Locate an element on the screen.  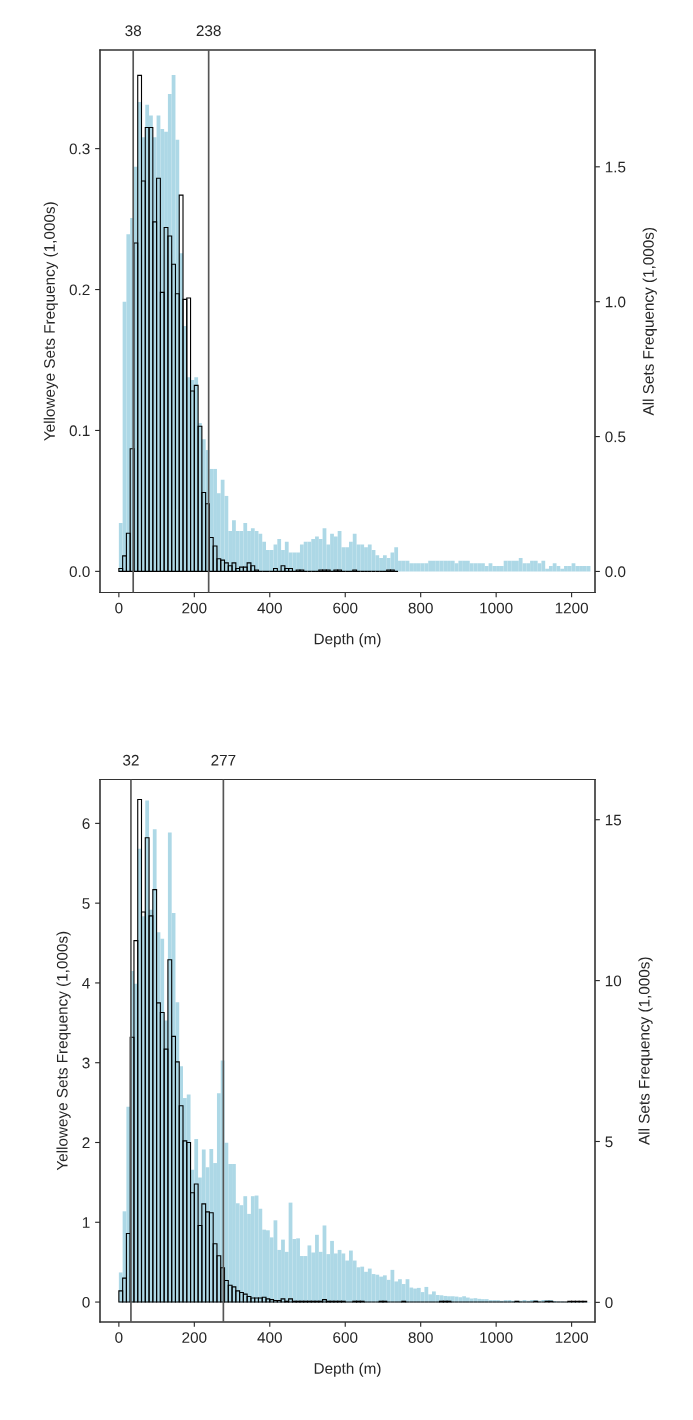
y-tick-label: 6 is located at coordinates (86, 824).